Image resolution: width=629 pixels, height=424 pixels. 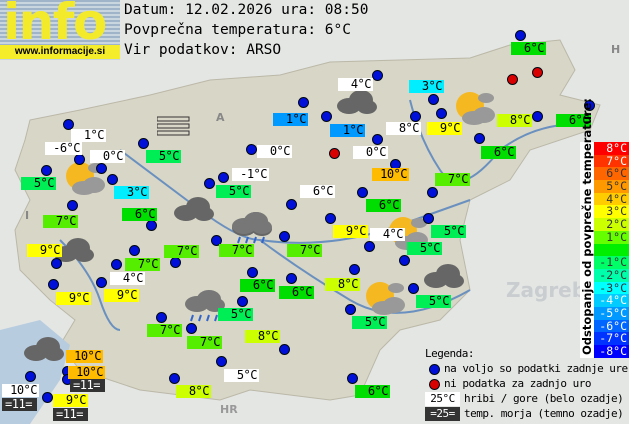 What do you see at coordinates (229, 409) in the screenshot?
I see `map-label-hr: HR` at bounding box center [229, 409].